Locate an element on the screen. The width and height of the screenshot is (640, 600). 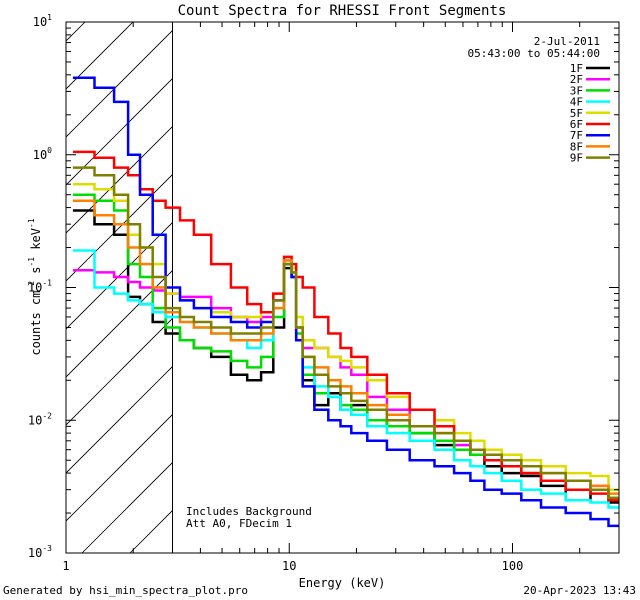
time-range-label: 05:43:00 to 05:44:00 is located at coordinates (534, 53).